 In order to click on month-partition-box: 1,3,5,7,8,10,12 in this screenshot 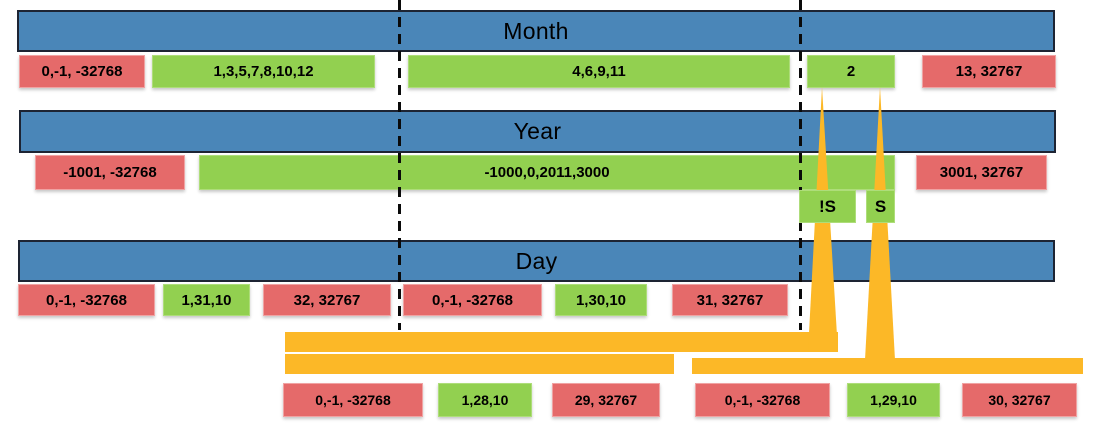, I will do `click(263, 71)`.